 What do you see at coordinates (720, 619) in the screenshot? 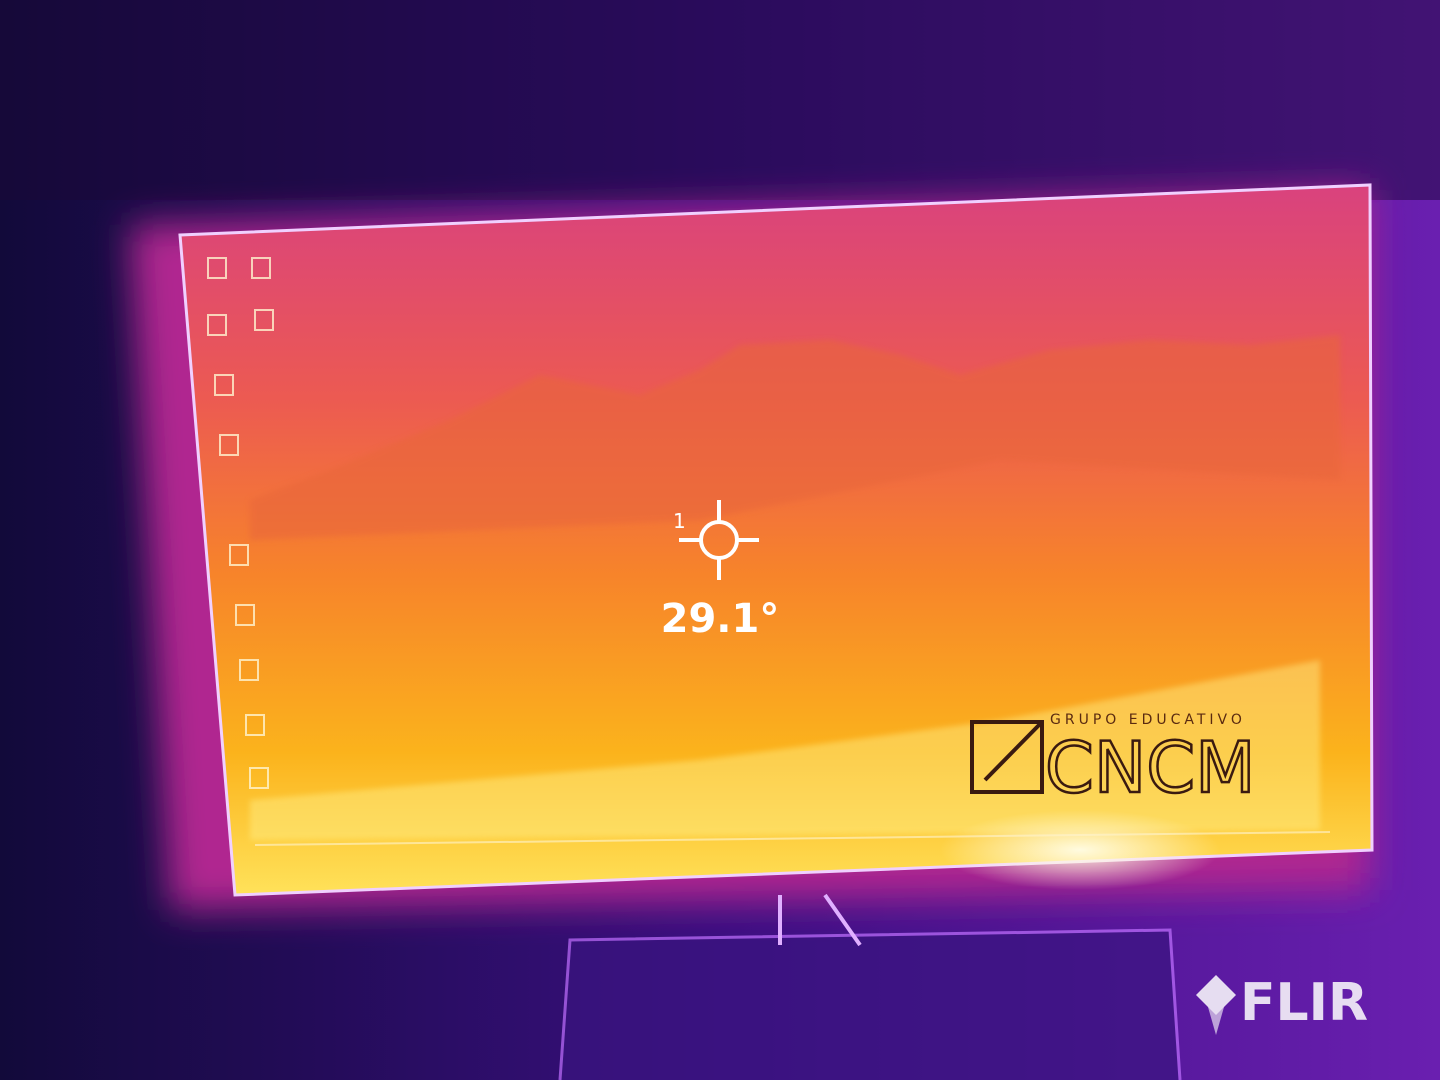
I see `temperature: 29.1°` at bounding box center [720, 619].